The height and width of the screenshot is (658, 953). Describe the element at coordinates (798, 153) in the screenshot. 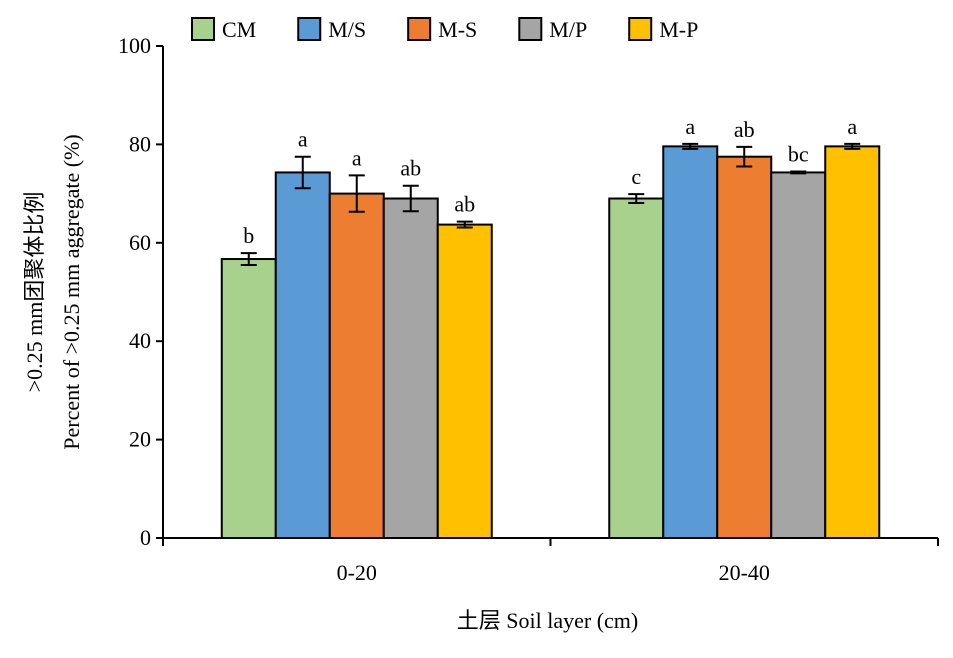

I see `significance-label: bc` at that location.